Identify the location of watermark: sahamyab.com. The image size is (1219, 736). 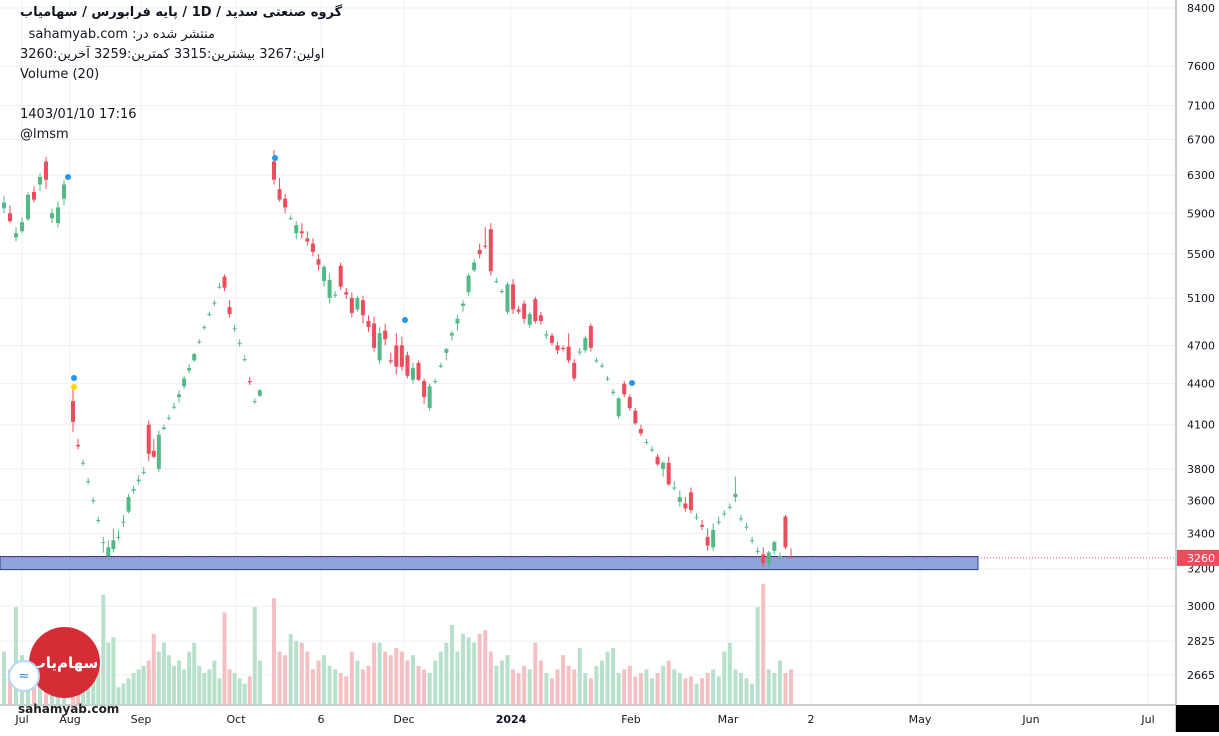
(69, 709).